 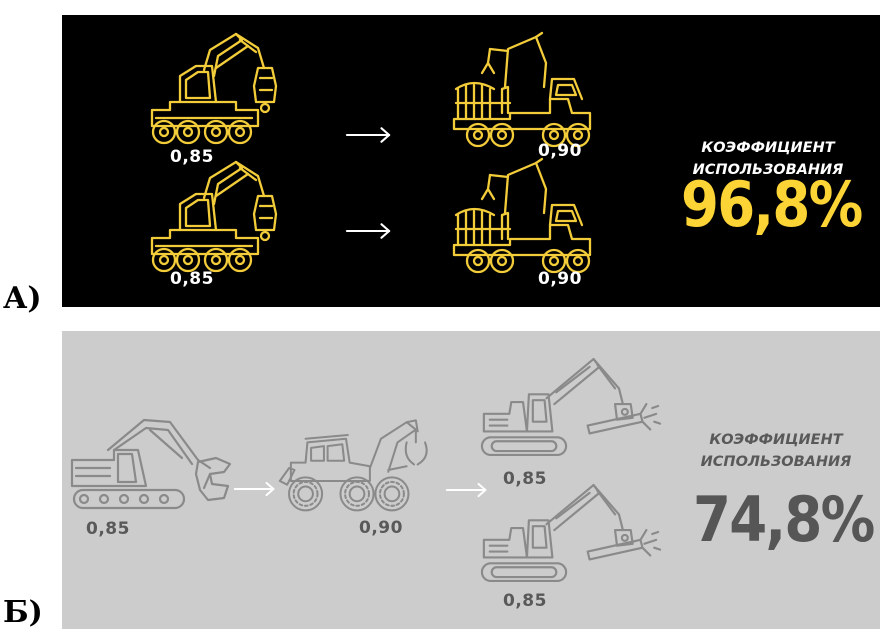 I want to click on panel-letter-b: Б), so click(x=23, y=612).